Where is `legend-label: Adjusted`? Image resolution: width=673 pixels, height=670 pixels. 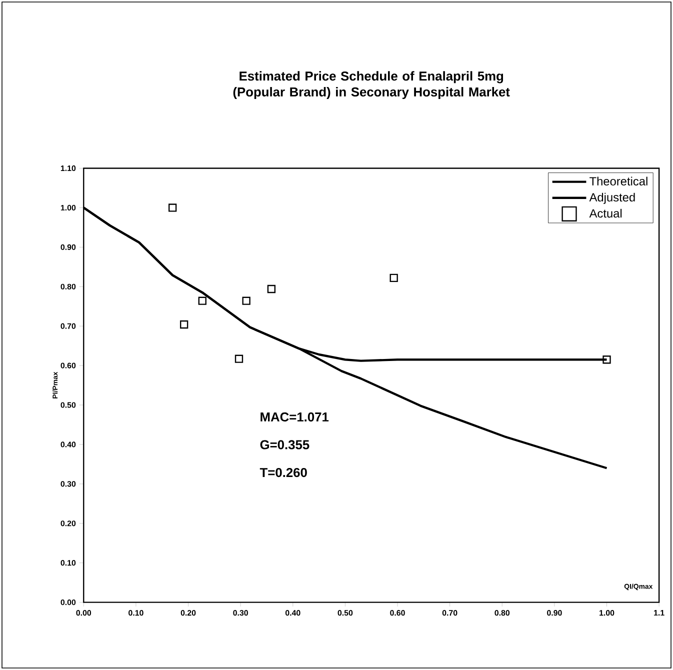 legend-label: Adjusted is located at coordinates (612, 198).